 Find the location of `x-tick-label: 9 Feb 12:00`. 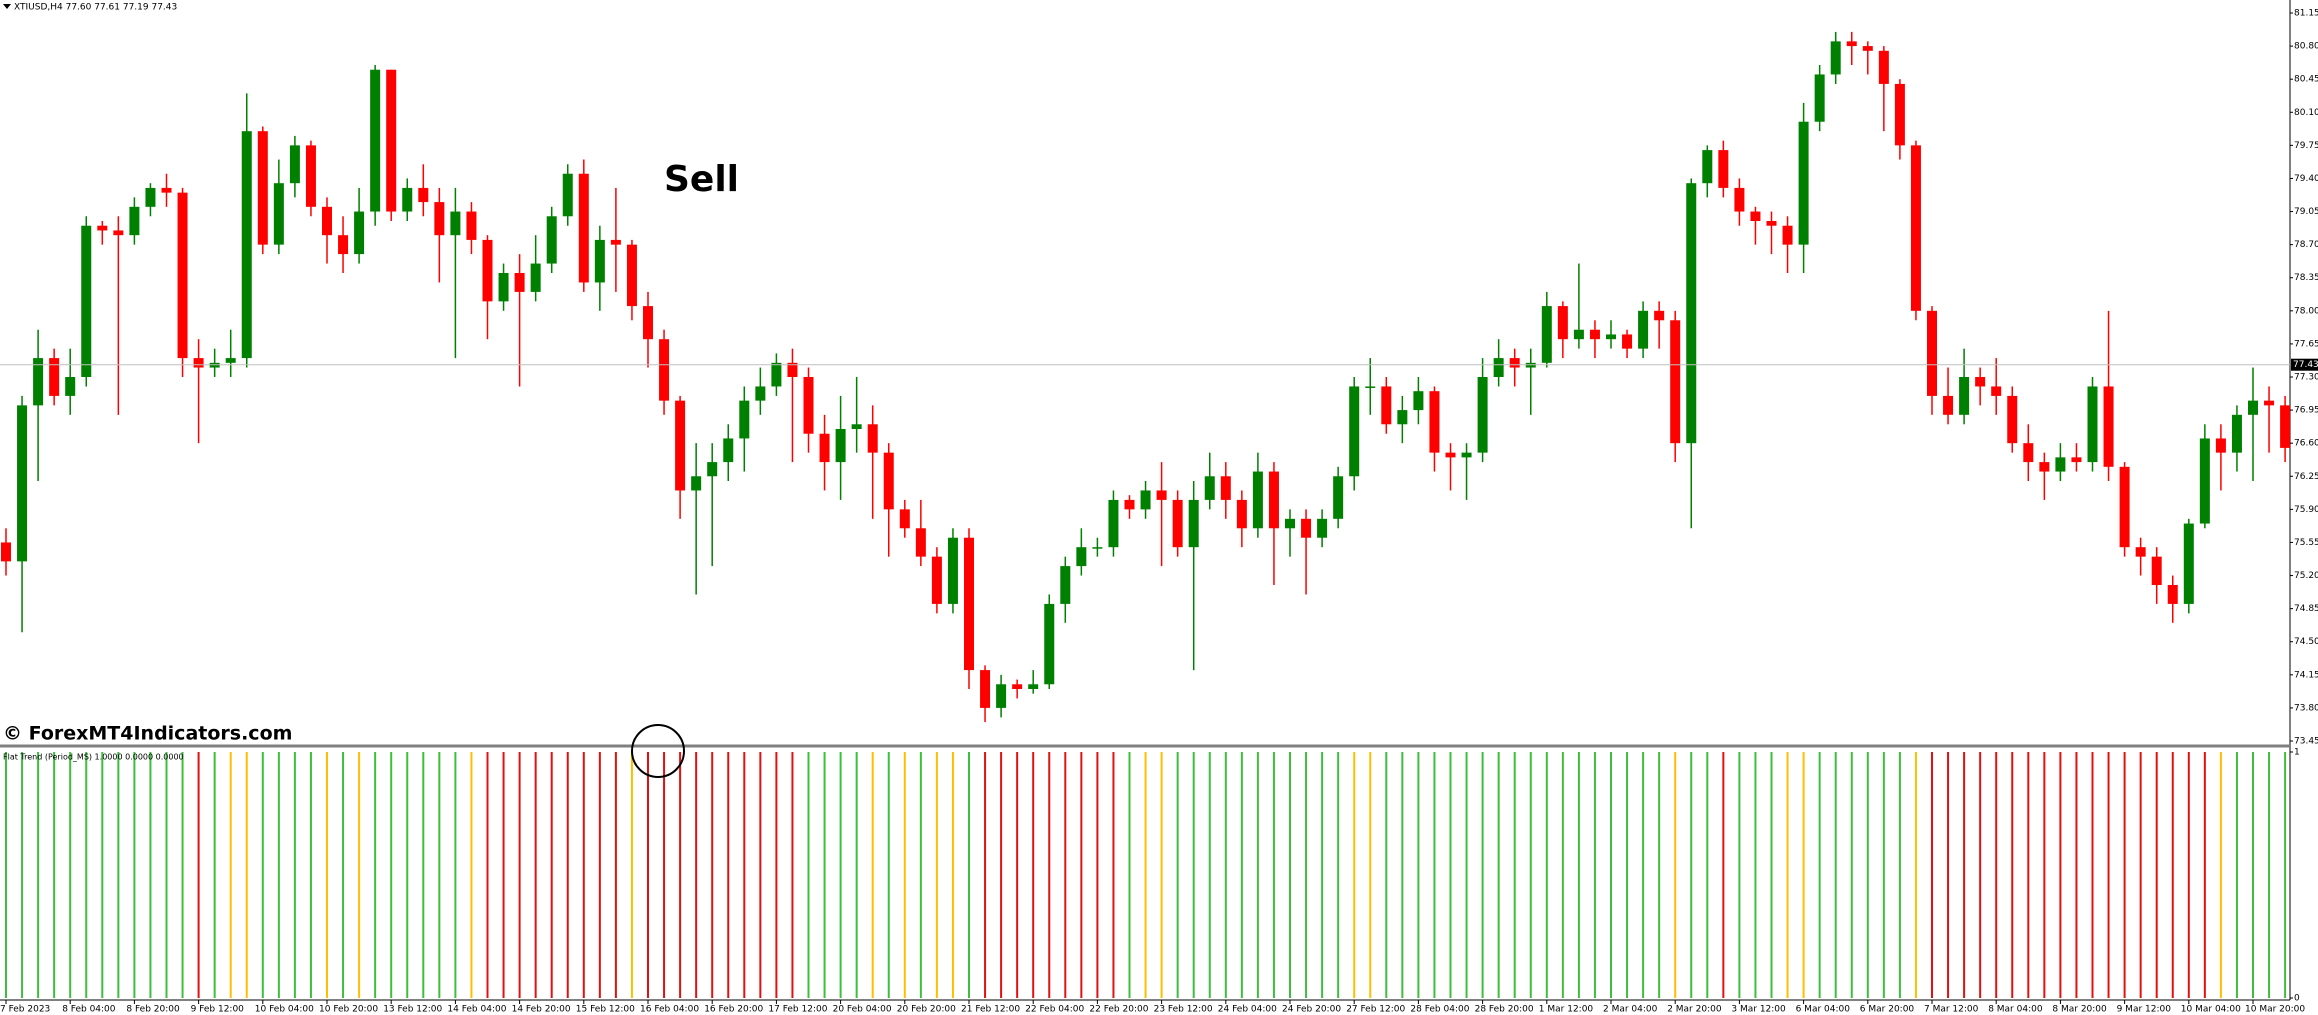

x-tick-label: 9 Feb 12:00 is located at coordinates (218, 1010).